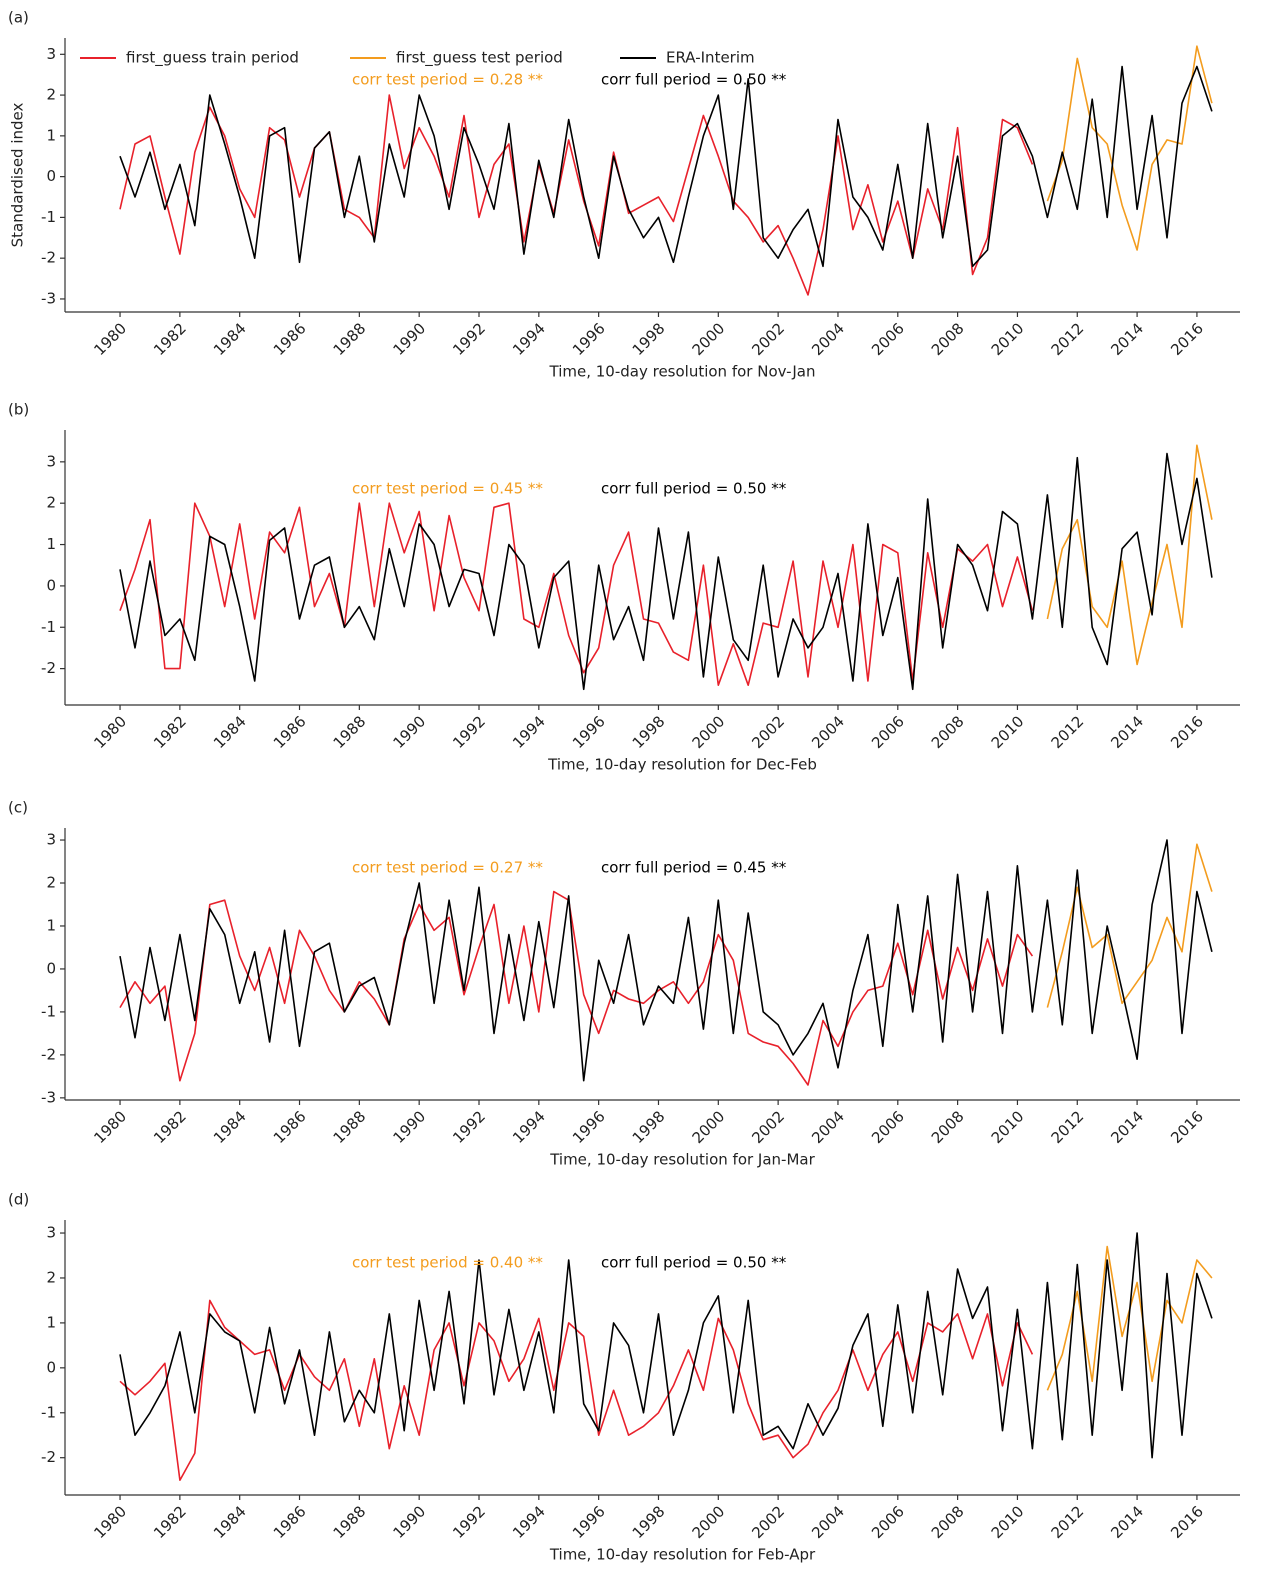  Describe the element at coordinates (710, 58) in the screenshot. I see `legend-label: ERA-Interim` at that location.